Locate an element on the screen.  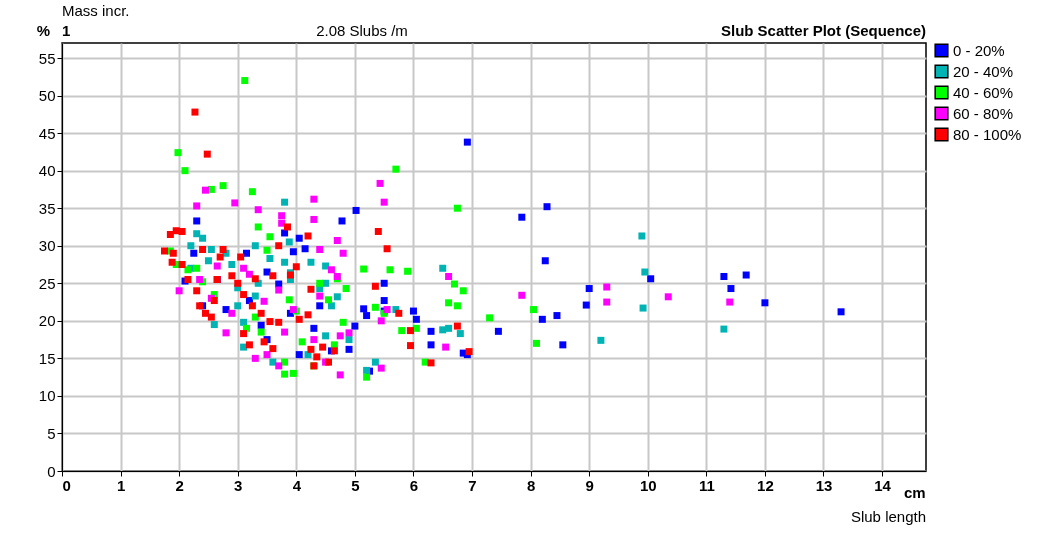
legend-label: 20 - 40% is located at coordinates (983, 71).